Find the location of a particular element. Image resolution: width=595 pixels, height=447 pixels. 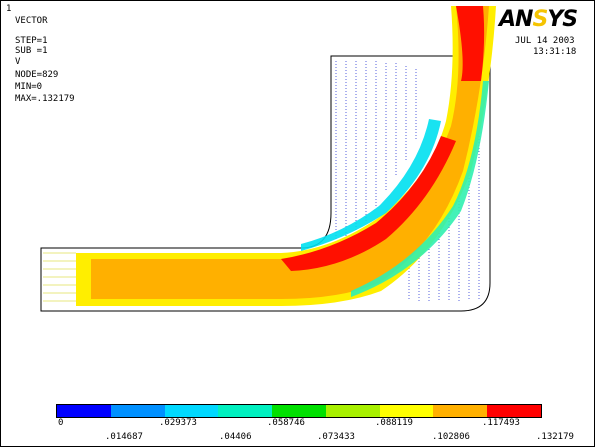

velocity-band-cyan is located at coordinates (371, 185).